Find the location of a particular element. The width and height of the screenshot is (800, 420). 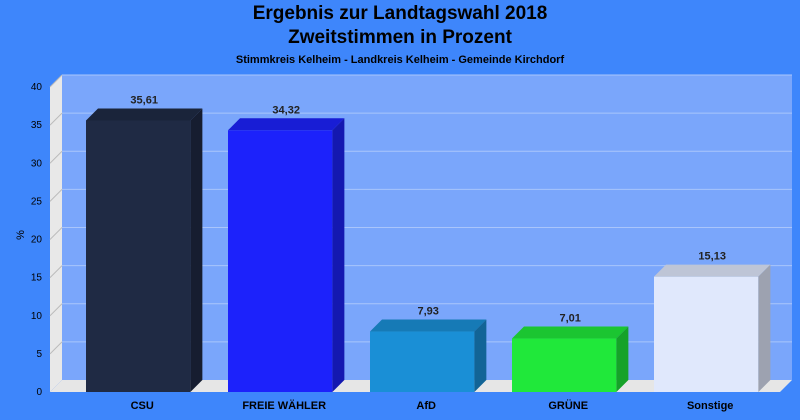

y-tick-label: 25 is located at coordinates (37, 201).